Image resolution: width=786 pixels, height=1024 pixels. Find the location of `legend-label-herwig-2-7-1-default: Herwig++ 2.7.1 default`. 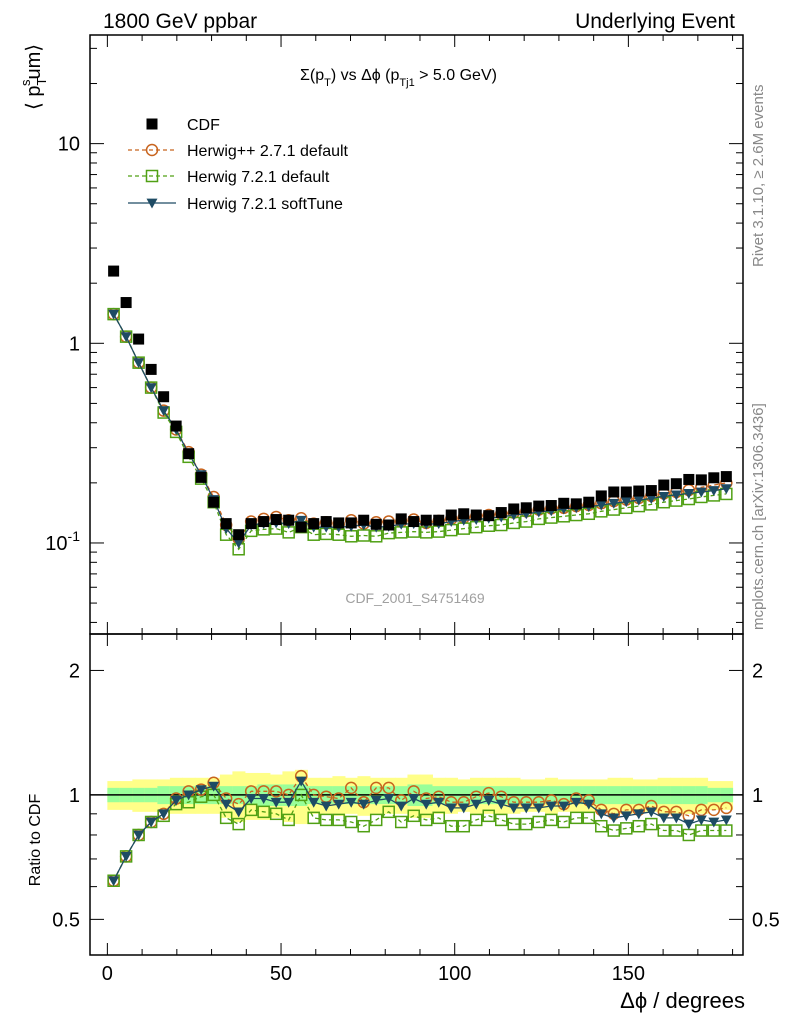

legend-label-herwig-2-7-1-default: Herwig++ 2.7.1 default is located at coordinates (268, 151).